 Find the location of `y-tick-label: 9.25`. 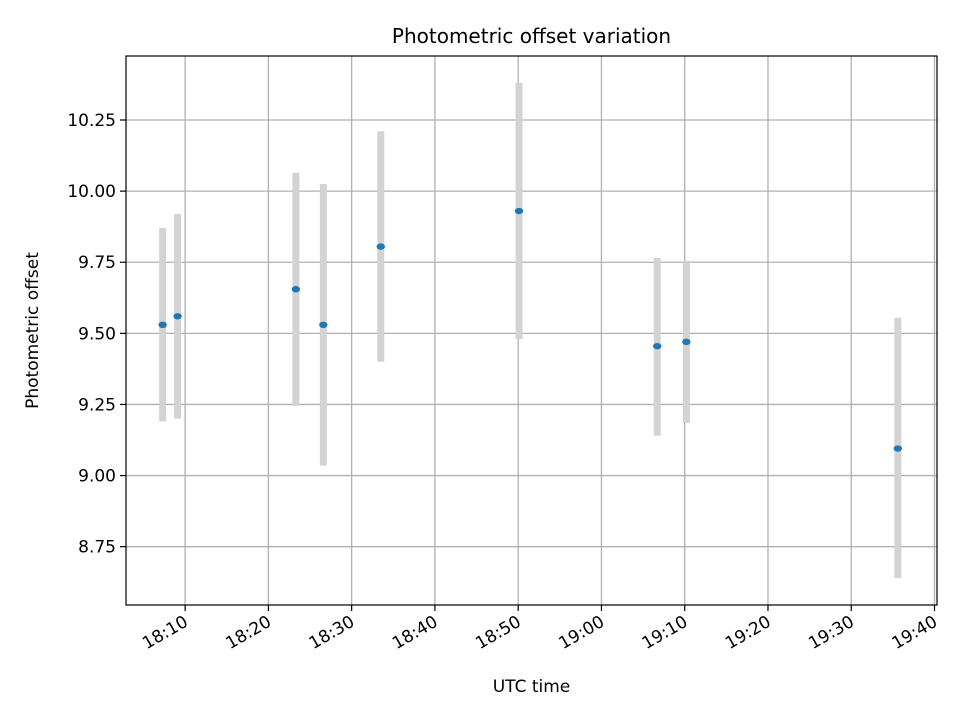

y-tick-label: 9.25 is located at coordinates (97, 405).